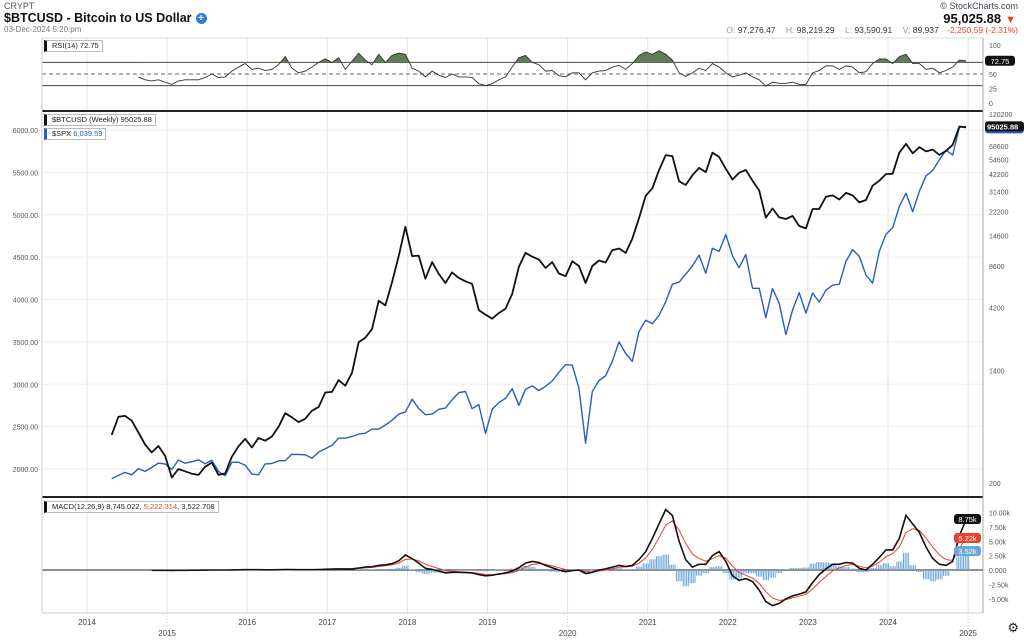 This screenshot has width=1024, height=640. I want to click on spx-legend-value: 6,039.59, so click(88, 133).